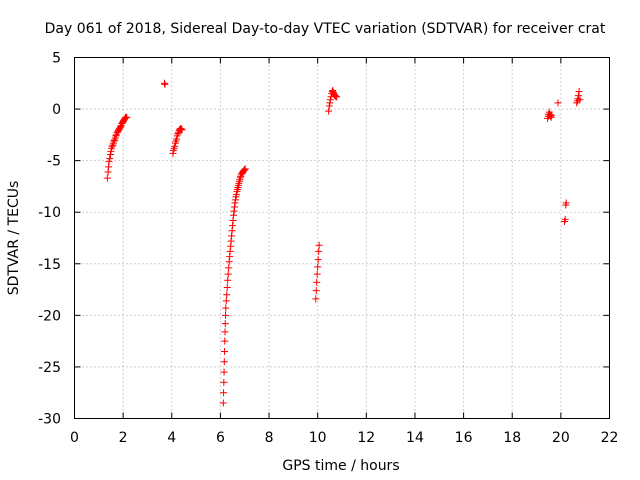  What do you see at coordinates (49, 213) in the screenshot?
I see `y-tick-label: -10` at bounding box center [49, 213].